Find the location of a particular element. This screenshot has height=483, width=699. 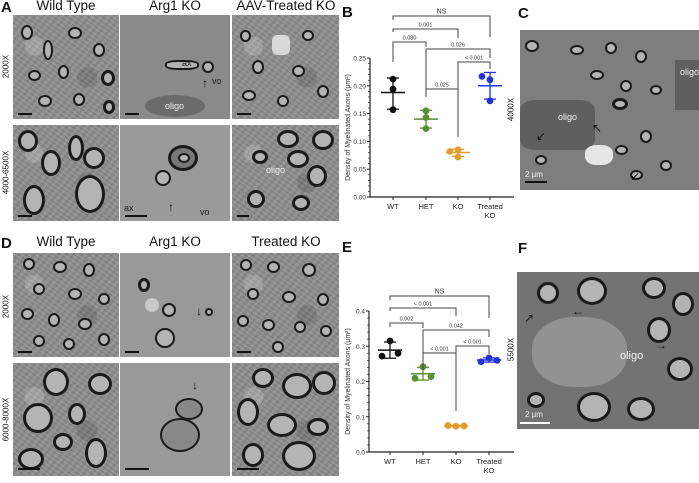

panel-letter-d: D is located at coordinates (6, 243).